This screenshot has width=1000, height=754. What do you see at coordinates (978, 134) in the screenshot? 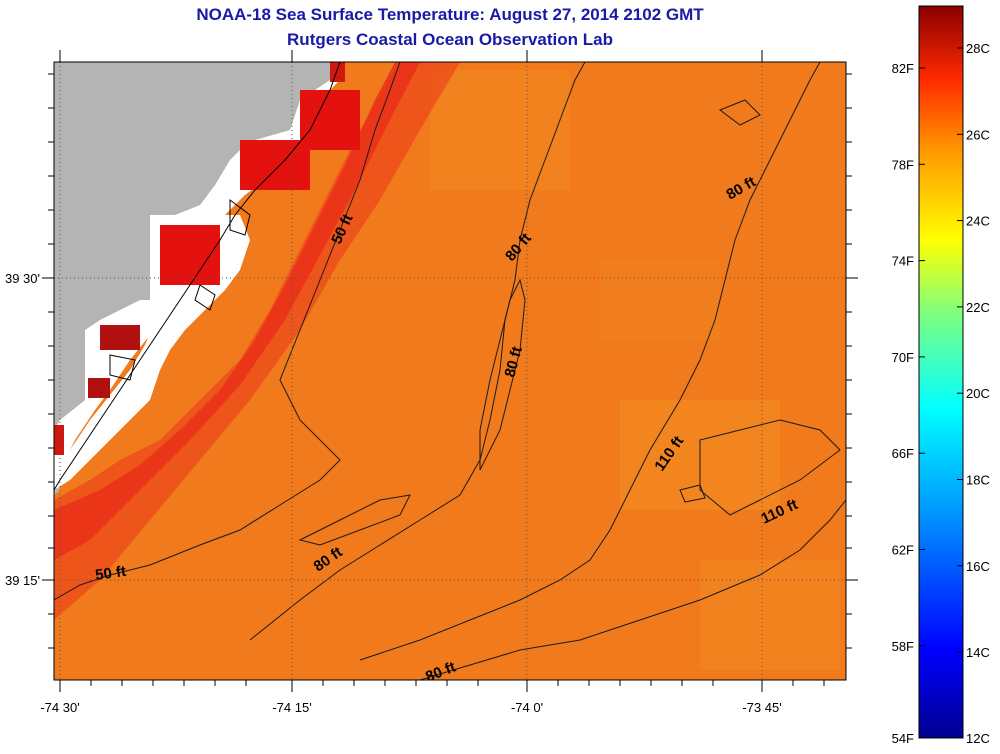
I see `colorbar-celsius-label: 26C` at bounding box center [978, 134].